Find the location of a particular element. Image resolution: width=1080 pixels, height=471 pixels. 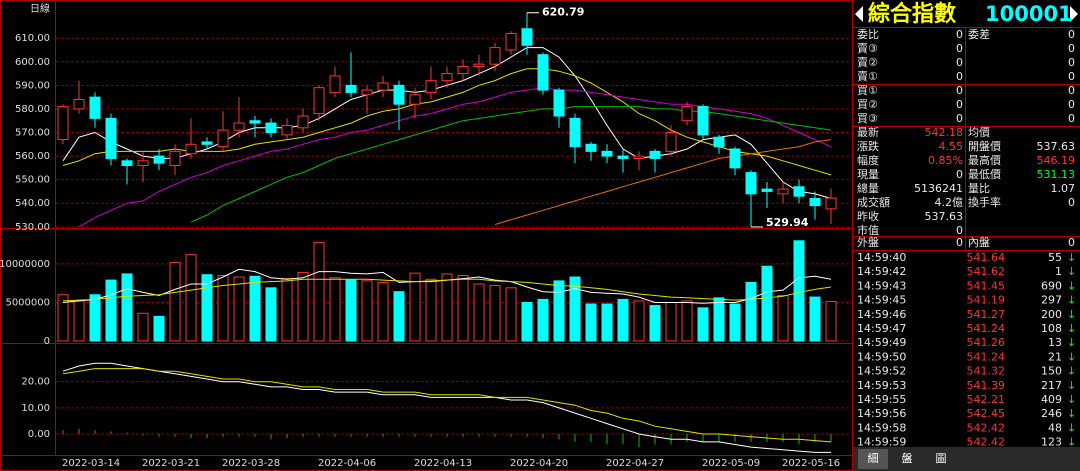

trade-time: 14:59:50 is located at coordinates (881, 356).